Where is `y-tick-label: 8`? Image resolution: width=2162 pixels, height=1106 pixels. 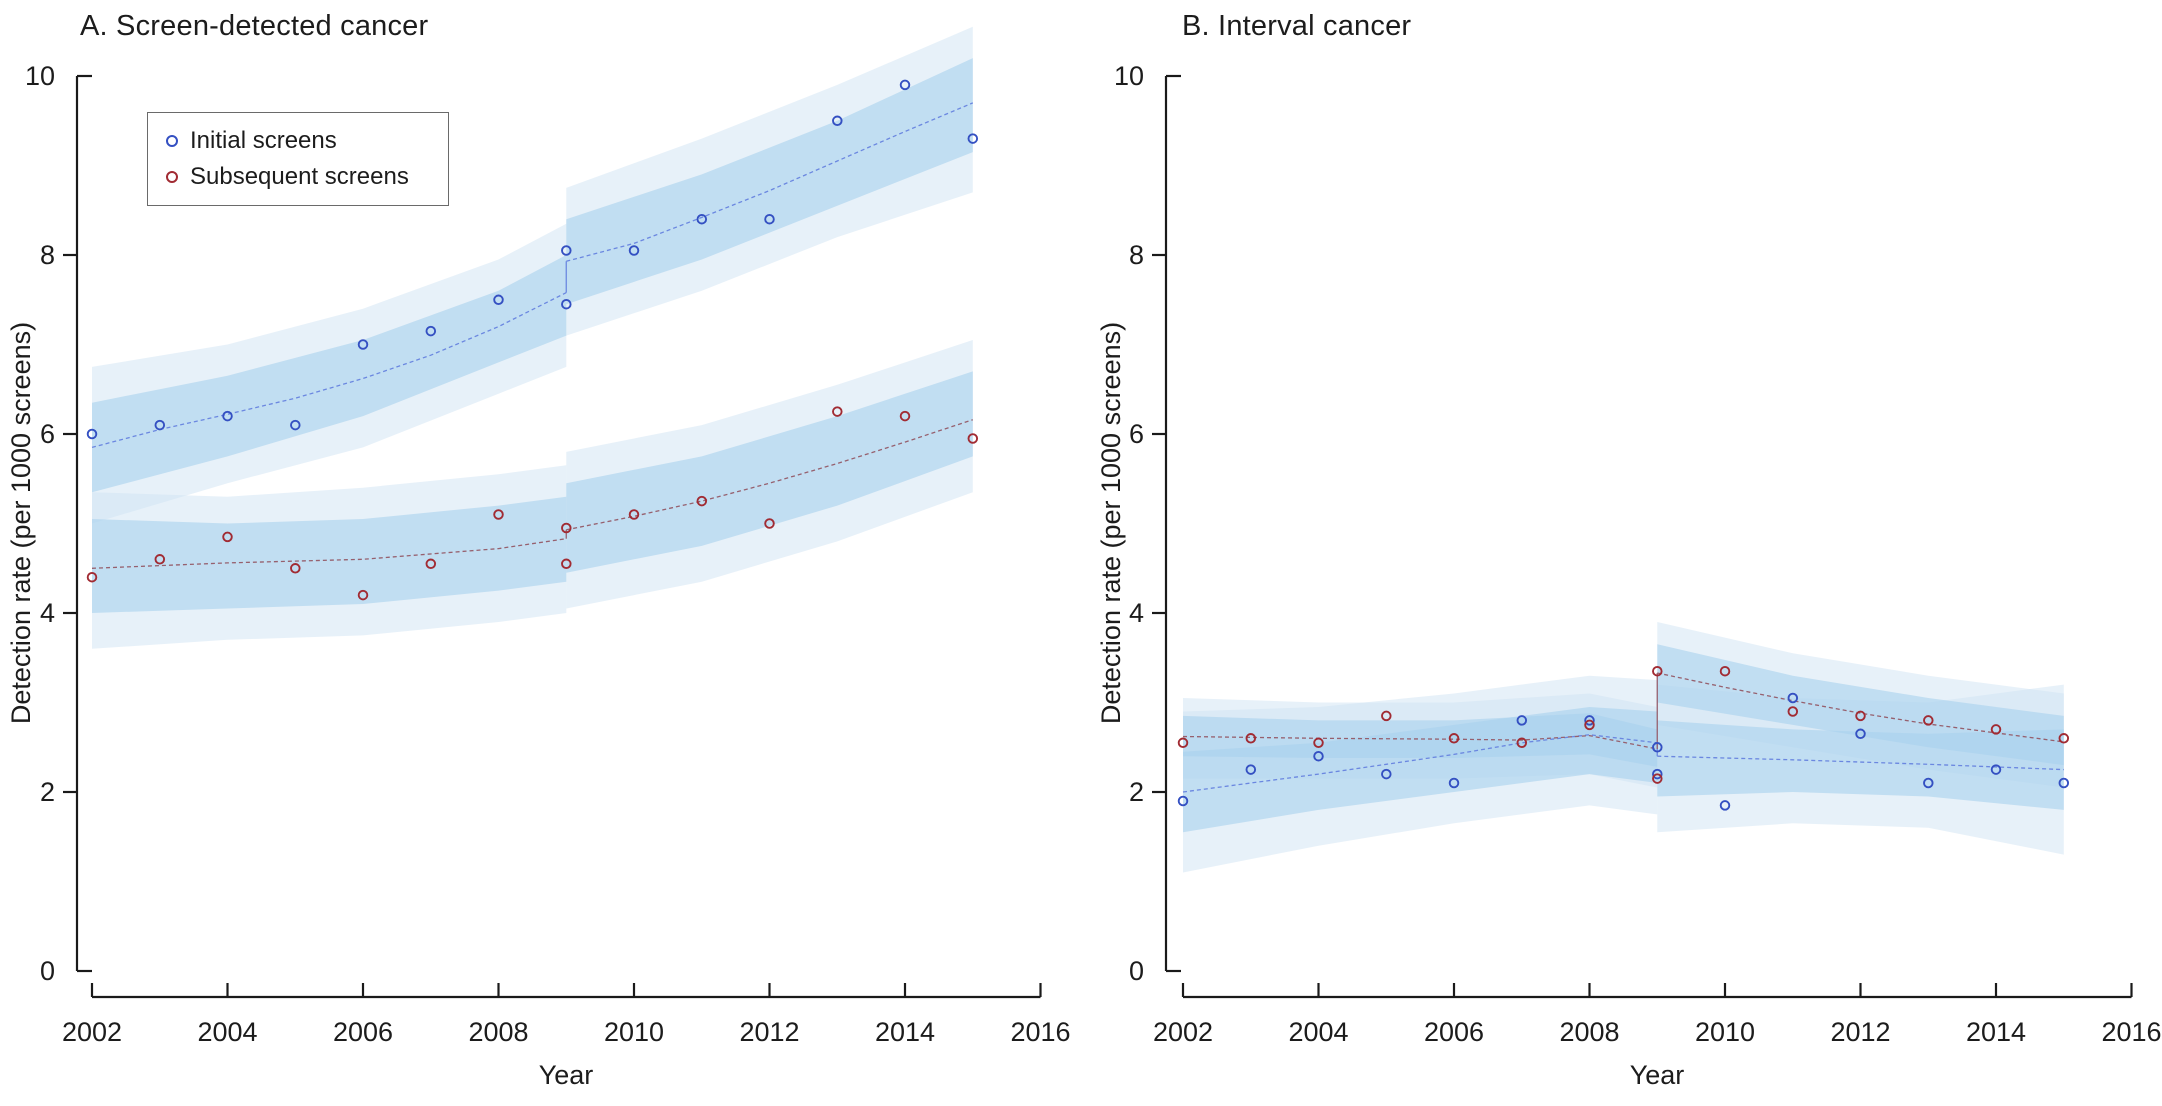 y-tick-label: 8 is located at coordinates (47, 255).